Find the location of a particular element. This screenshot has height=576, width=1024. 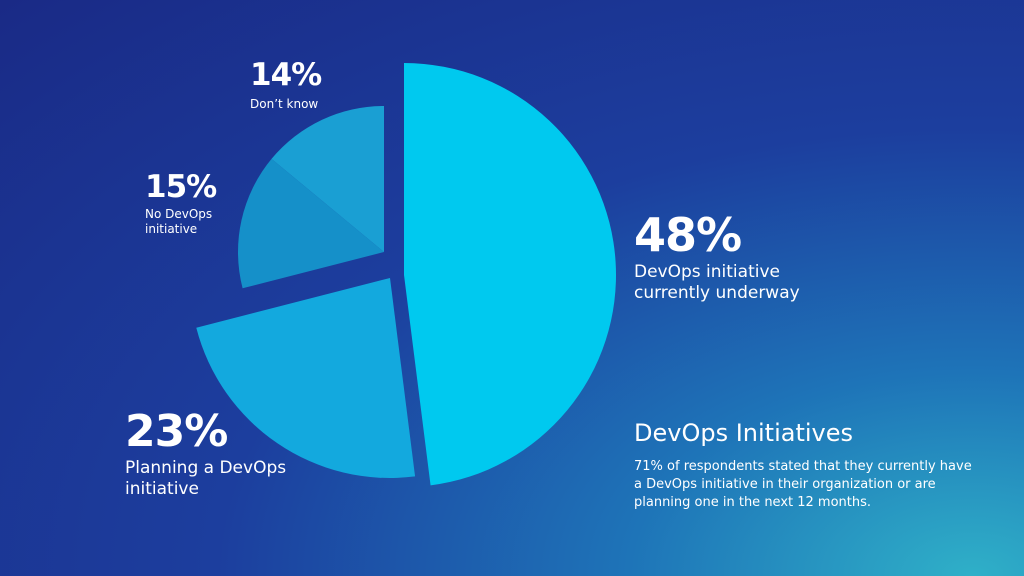

value-label: 15% is located at coordinates (181, 187).